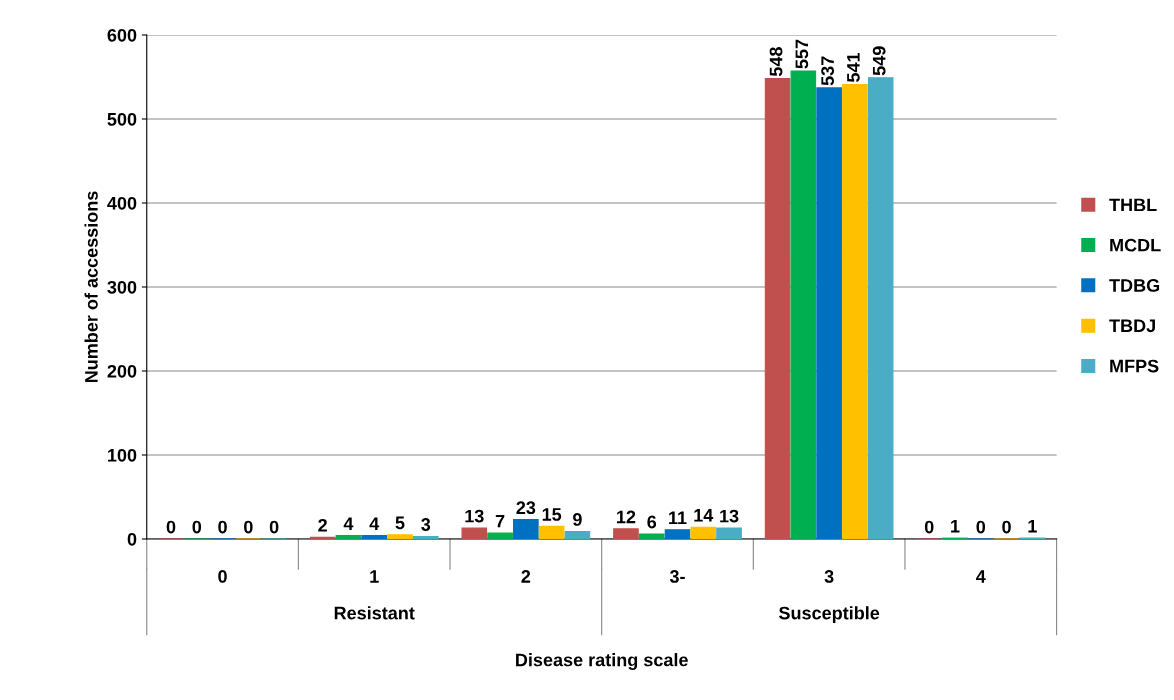 The height and width of the screenshot is (700, 1174). Describe the element at coordinates (776, 62) in the screenshot. I see `data-label: 548` at that location.